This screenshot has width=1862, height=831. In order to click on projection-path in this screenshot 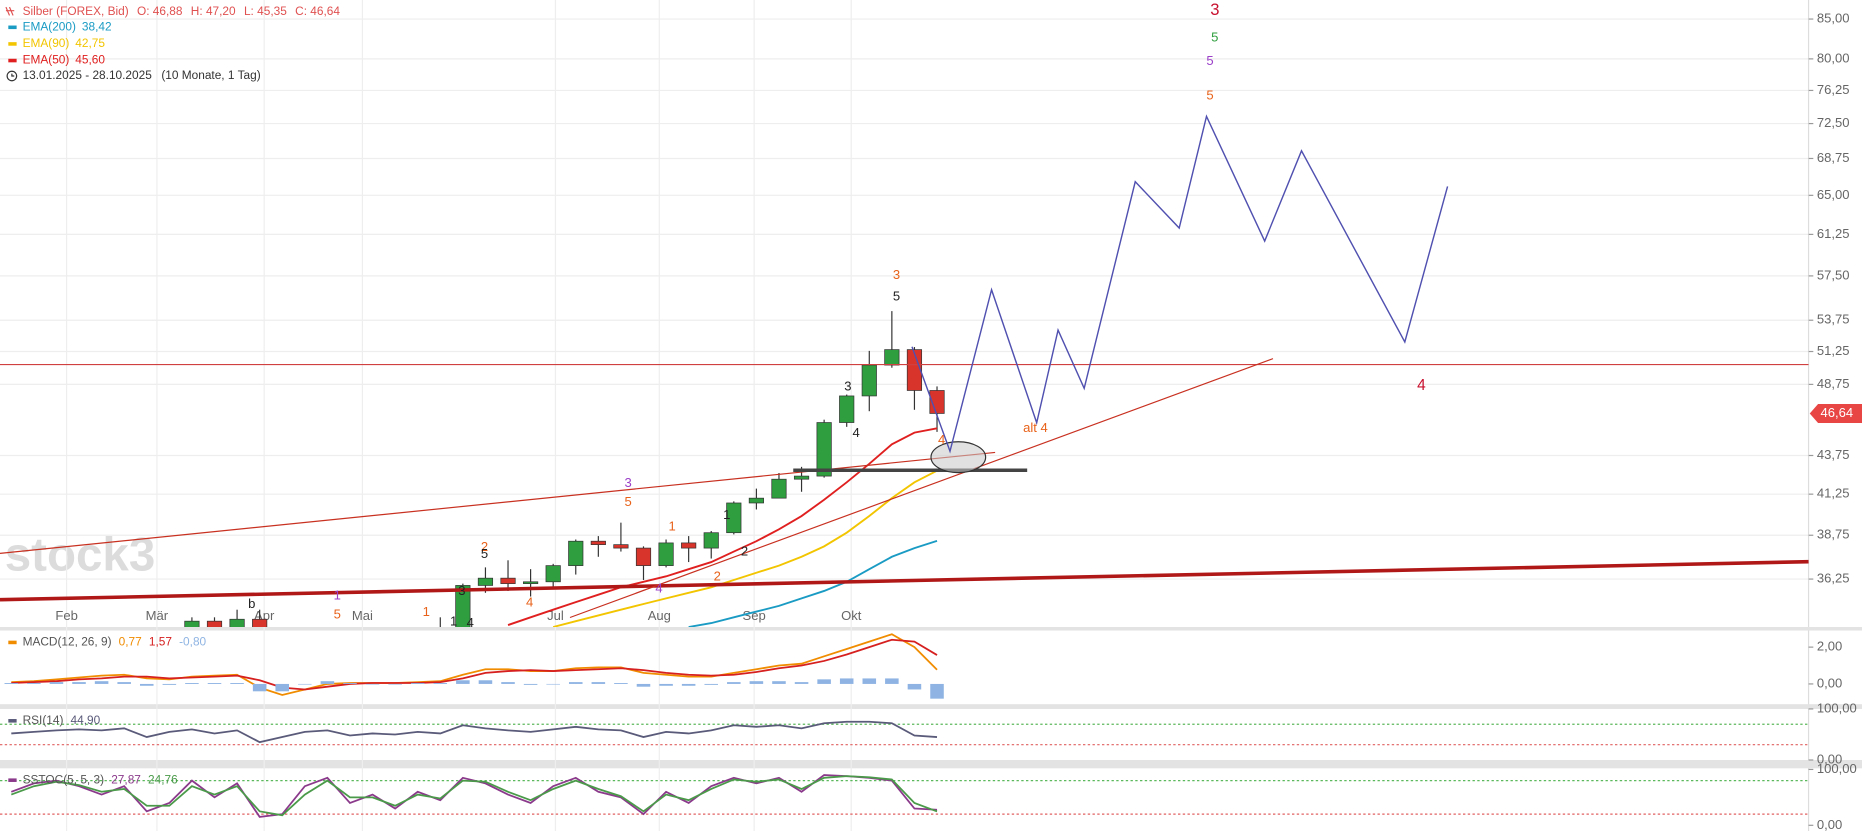, I will do `click(1180, 284)`.